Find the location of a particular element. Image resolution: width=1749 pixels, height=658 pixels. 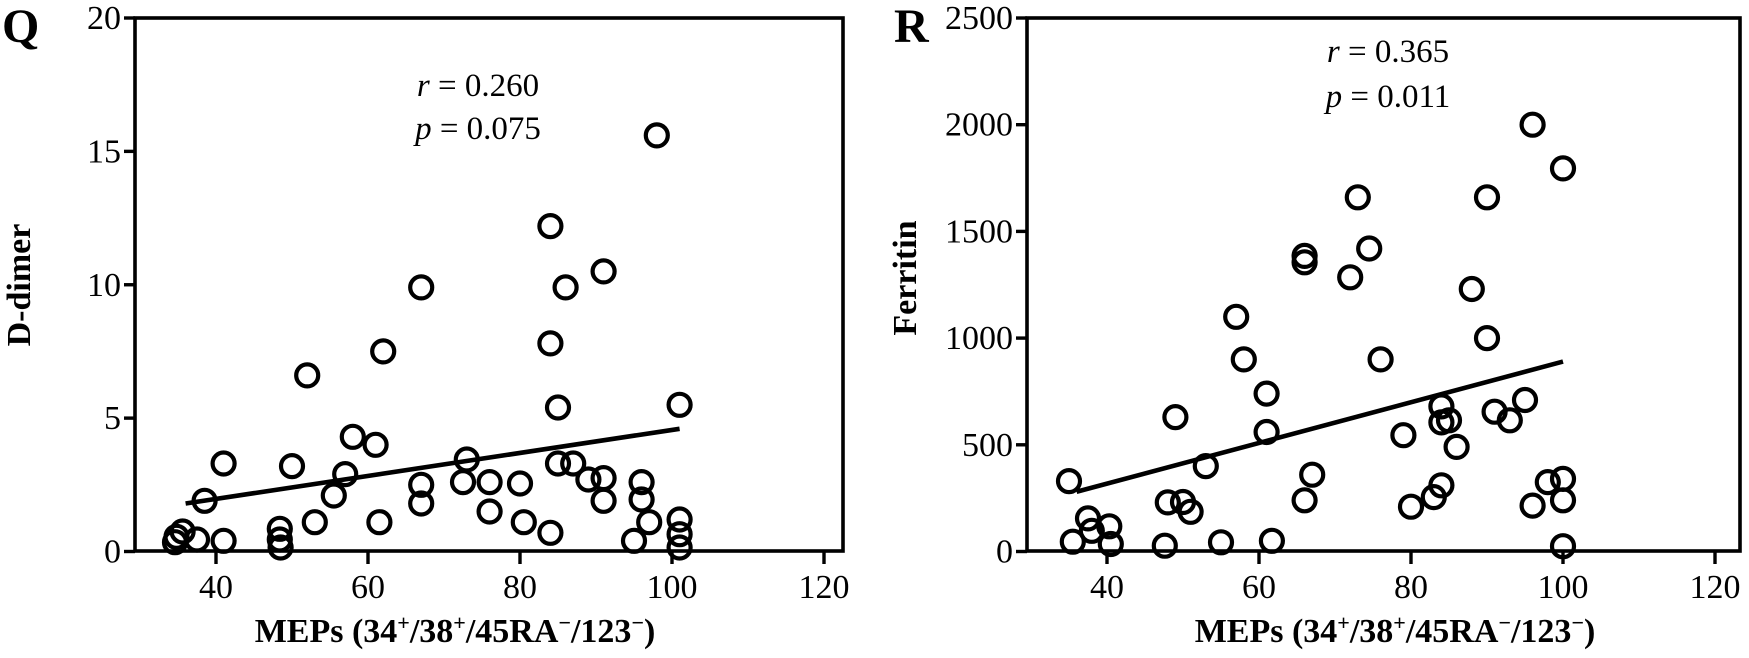

p-annotation: p = 0.011 is located at coordinates (1387, 97).